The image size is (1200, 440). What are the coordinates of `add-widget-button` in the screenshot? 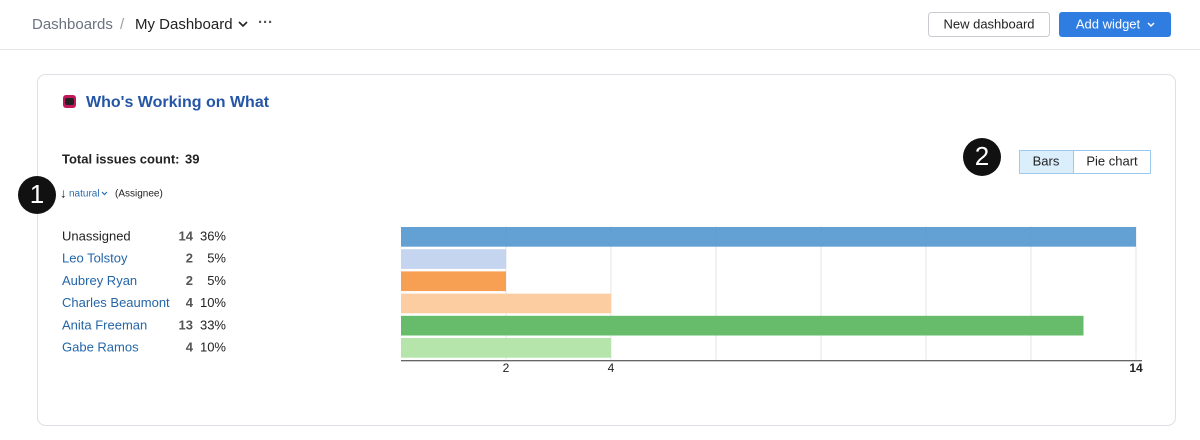 It's located at (1115, 24).